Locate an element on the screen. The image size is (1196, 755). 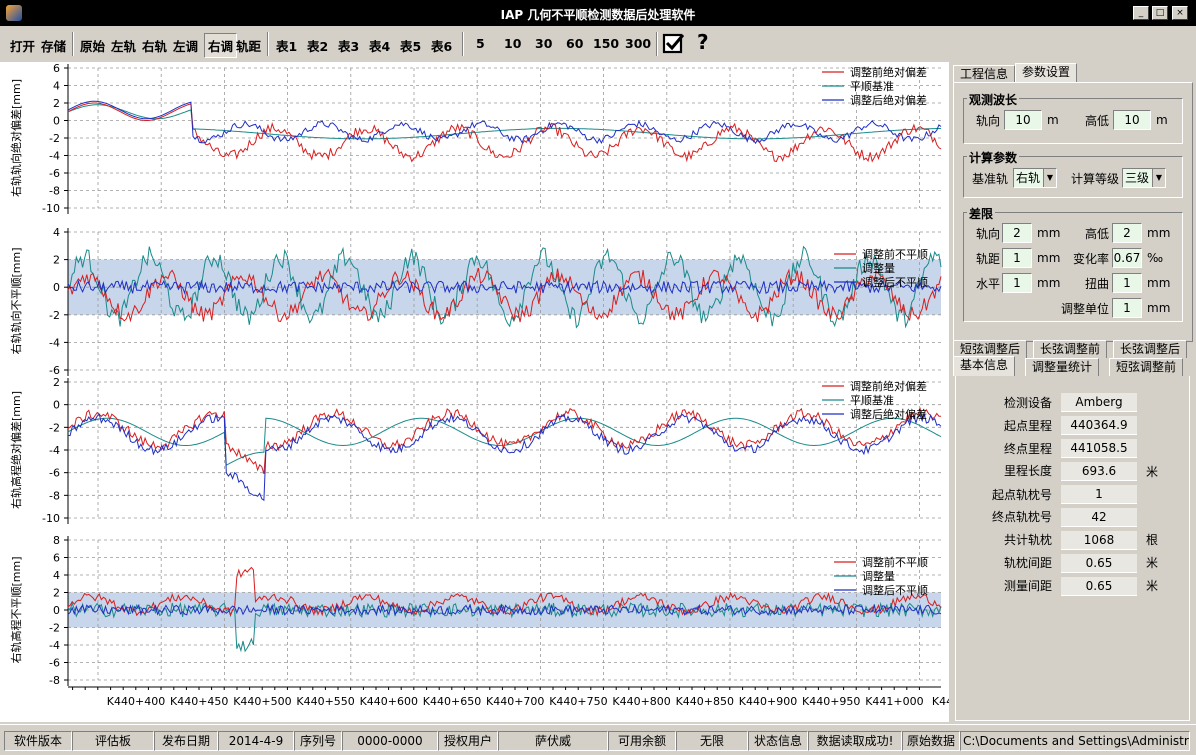
zoom-10-button: 10 is located at coordinates (513, 43).